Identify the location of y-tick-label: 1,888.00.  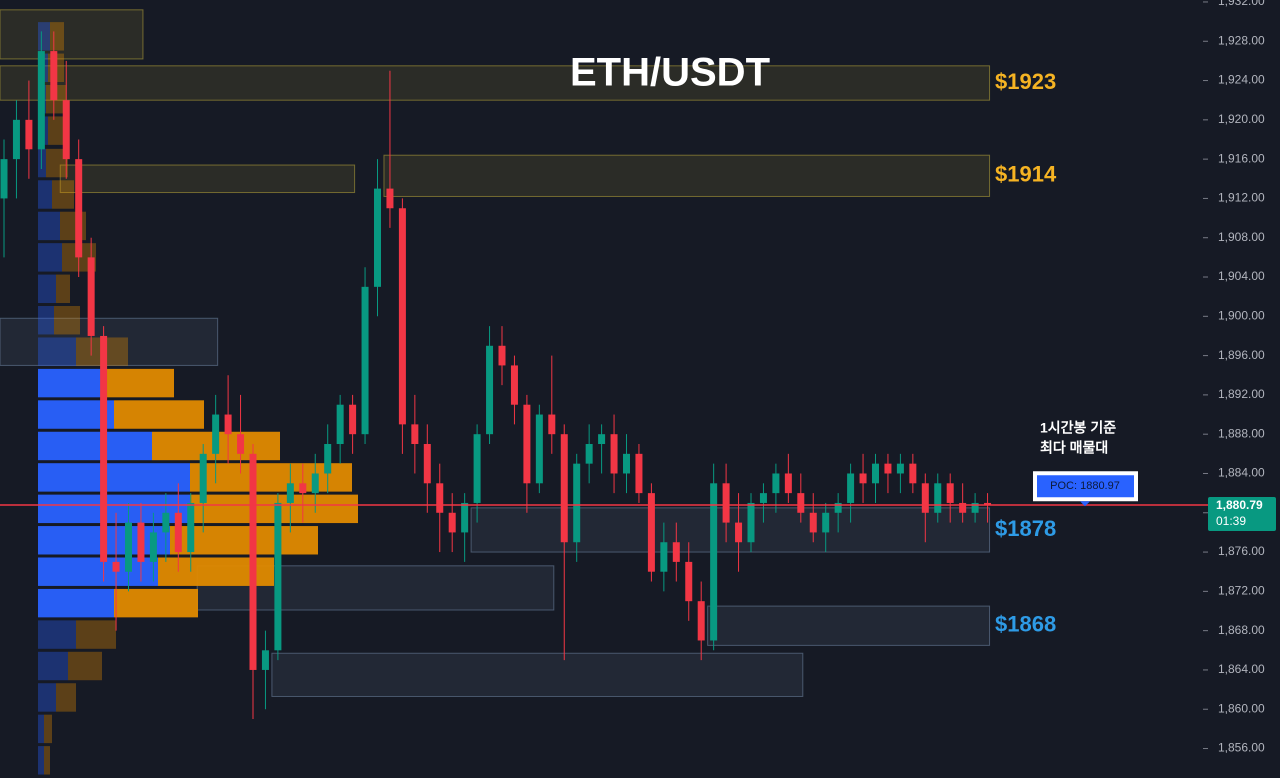
(1241, 433).